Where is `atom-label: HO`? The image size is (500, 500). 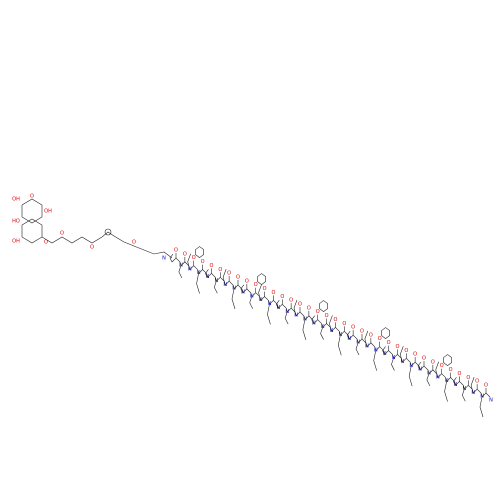
atom-label: HO is located at coordinates (16, 222).